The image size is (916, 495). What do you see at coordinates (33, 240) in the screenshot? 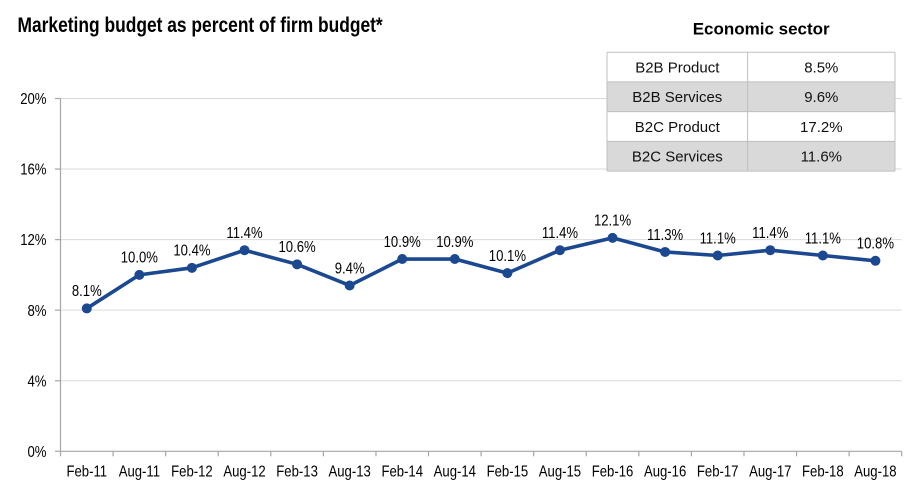
I see `svg-text: 12%` at bounding box center [33, 240].